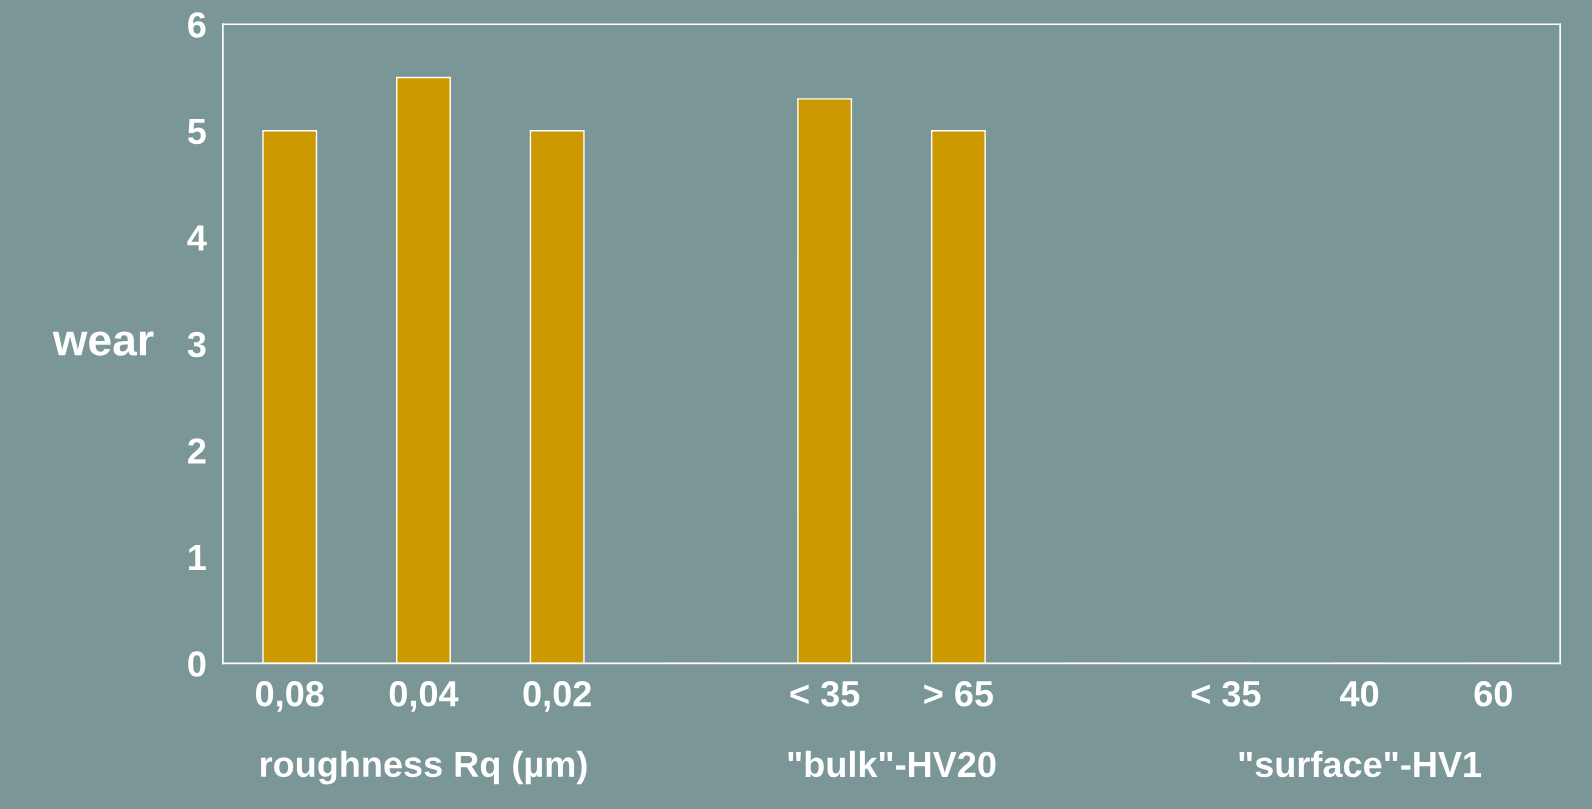  Describe the element at coordinates (290, 696) in the screenshot. I see `x-tick-label: 0,08` at that location.